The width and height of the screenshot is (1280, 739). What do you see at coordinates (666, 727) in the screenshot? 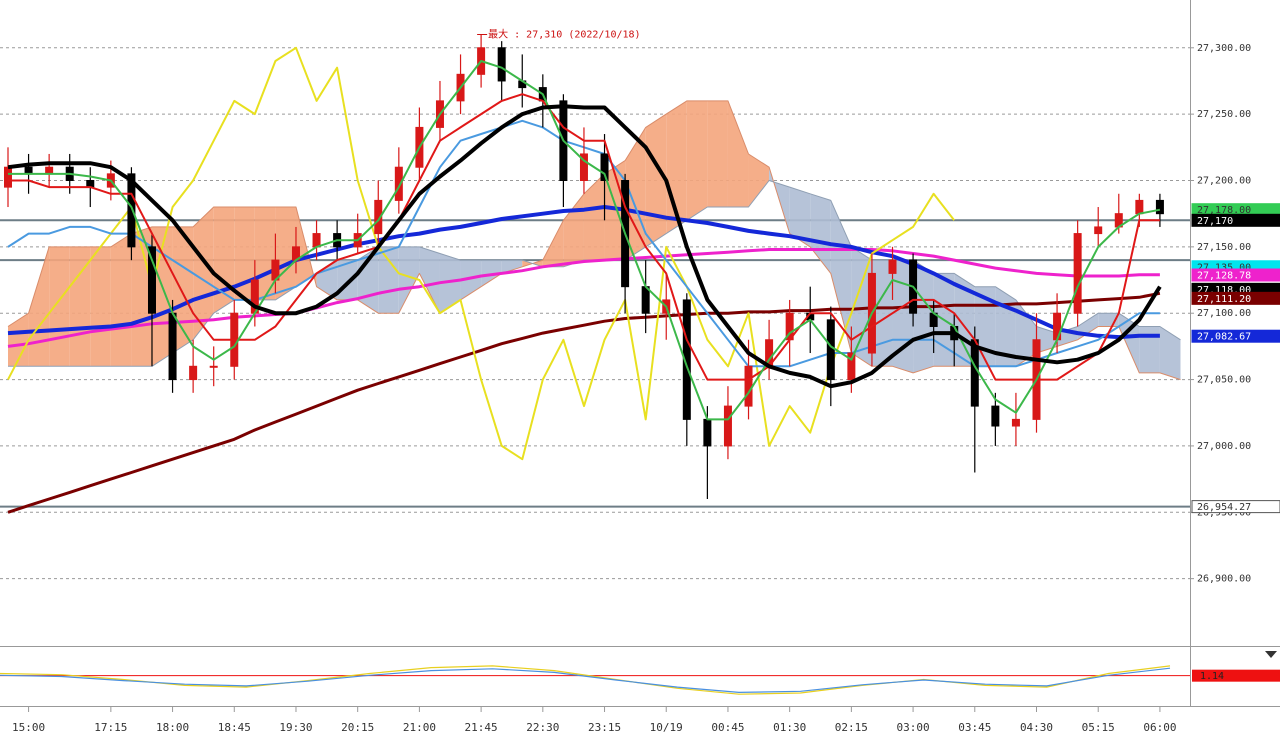
I see `x-tick-label: 10/19` at bounding box center [666, 727].